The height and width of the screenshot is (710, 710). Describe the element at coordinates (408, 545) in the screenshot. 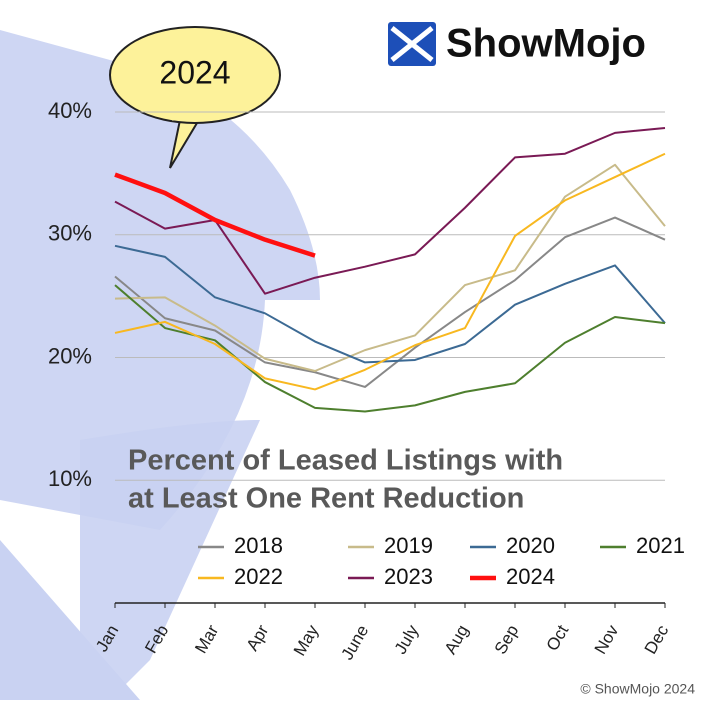

I see `legend-label: 2019` at that location.